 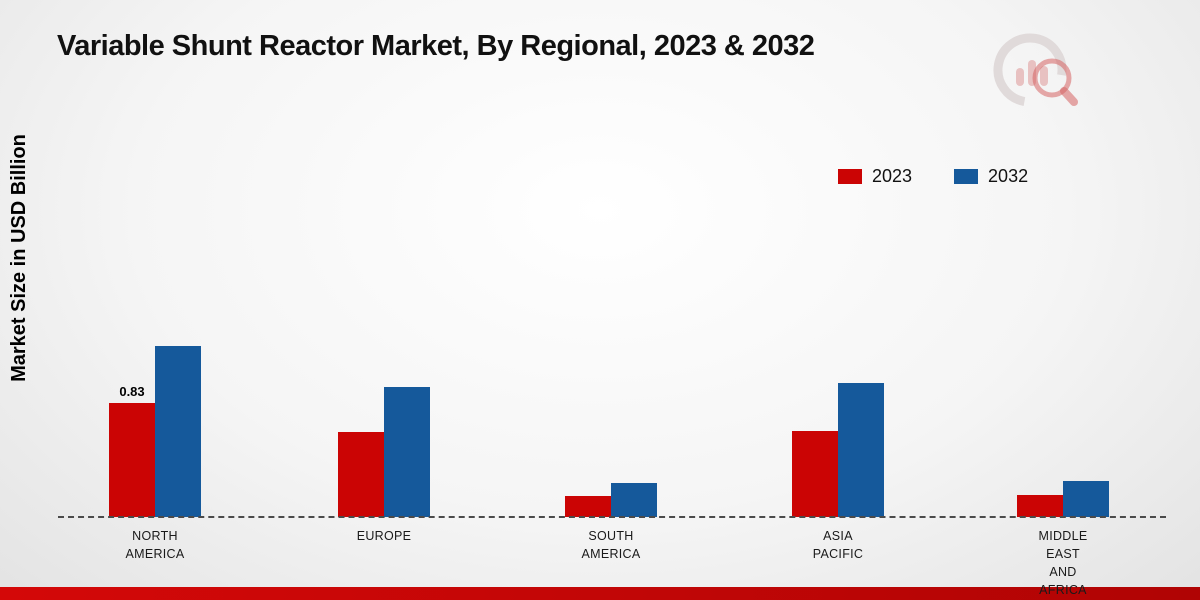 What do you see at coordinates (815, 474) in the screenshot?
I see `bar-2023-asia-pacific` at bounding box center [815, 474].